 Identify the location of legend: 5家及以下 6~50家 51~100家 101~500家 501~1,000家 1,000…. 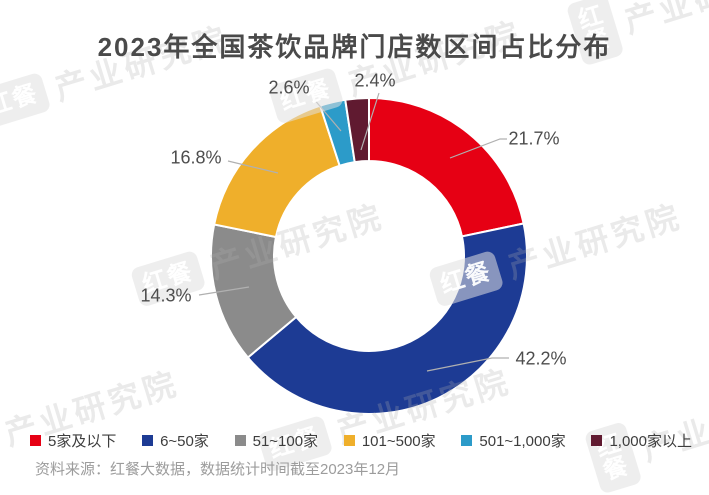
(361, 440).